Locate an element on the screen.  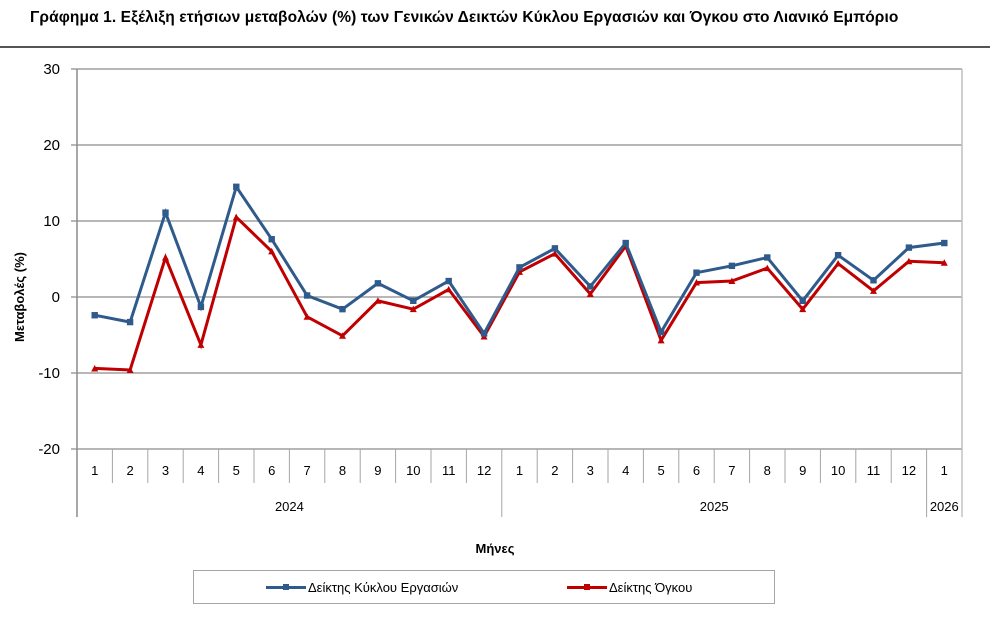
year-label: 2026 is located at coordinates (944, 506).